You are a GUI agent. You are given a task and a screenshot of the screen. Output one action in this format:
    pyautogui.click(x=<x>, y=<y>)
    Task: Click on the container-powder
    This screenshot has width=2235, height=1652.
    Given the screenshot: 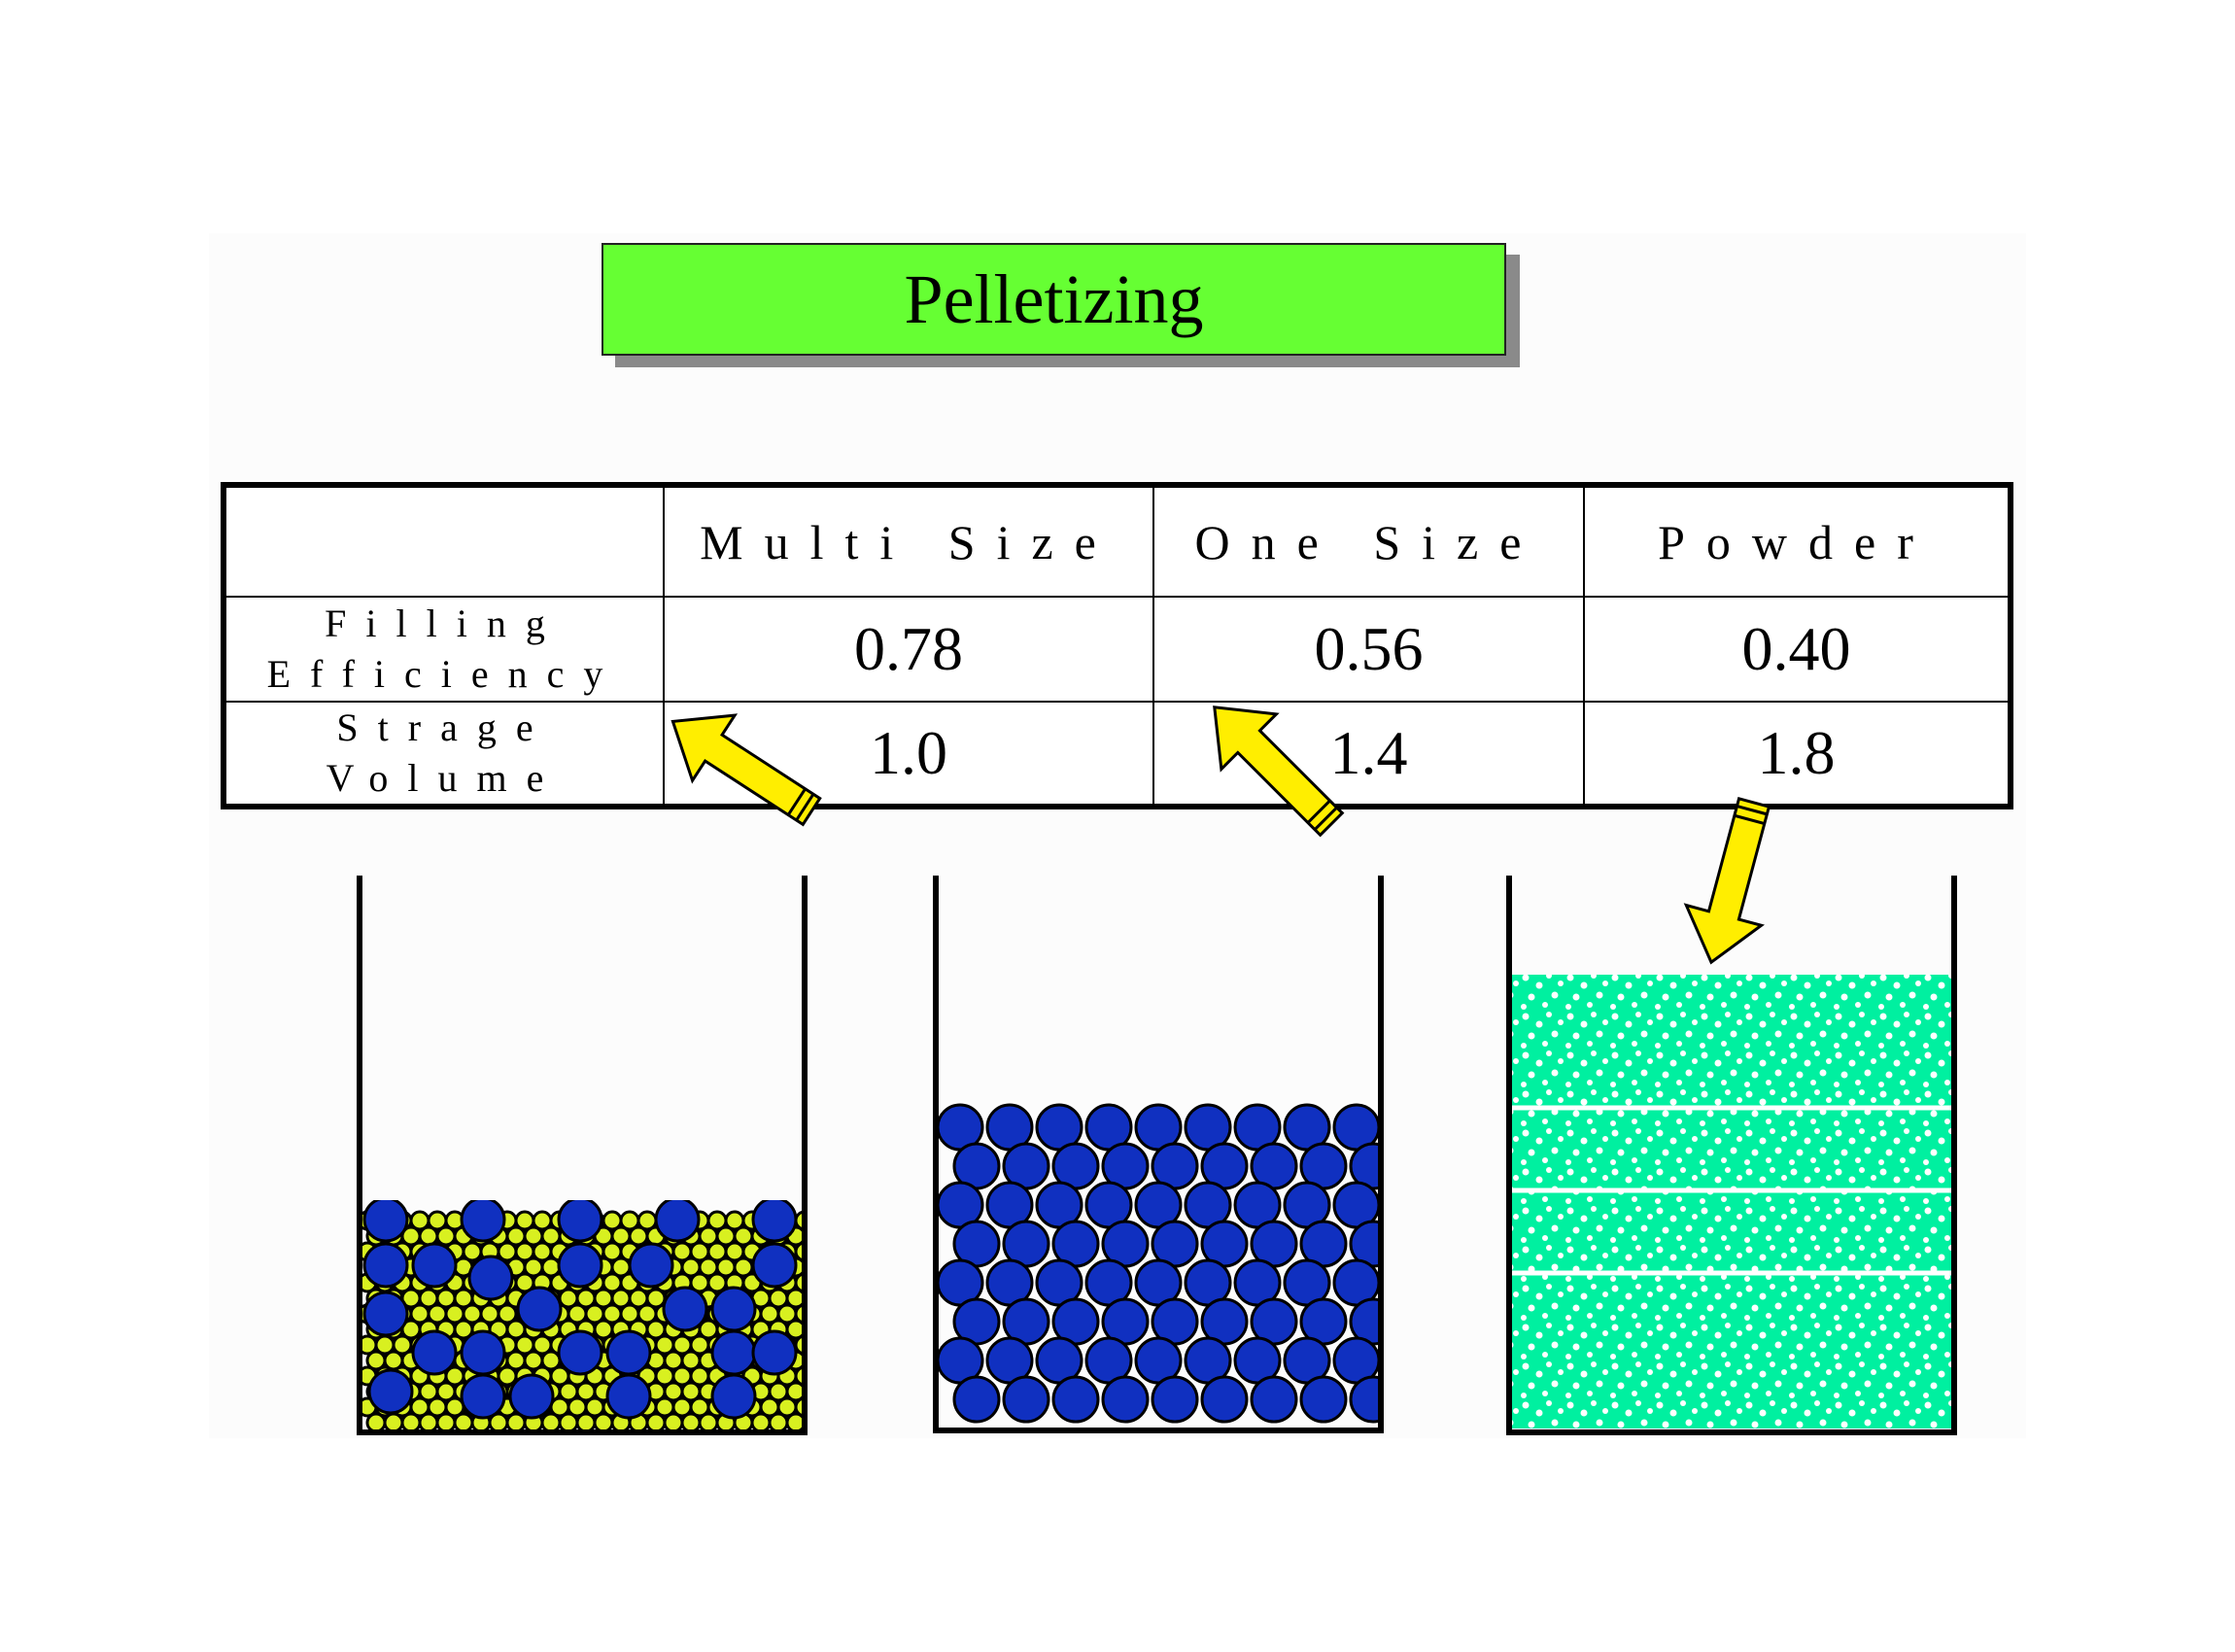 What is the action you would take?
    pyautogui.click(x=1731, y=1155)
    